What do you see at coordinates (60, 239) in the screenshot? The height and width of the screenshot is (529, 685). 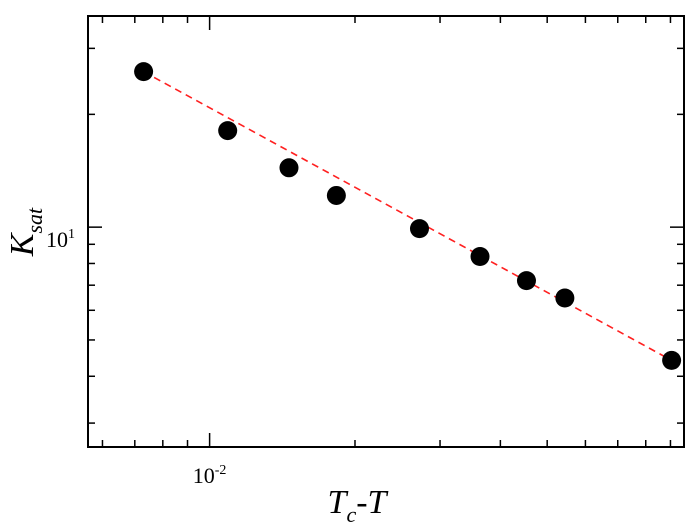 I see `y-tick-label: 101` at bounding box center [60, 239].